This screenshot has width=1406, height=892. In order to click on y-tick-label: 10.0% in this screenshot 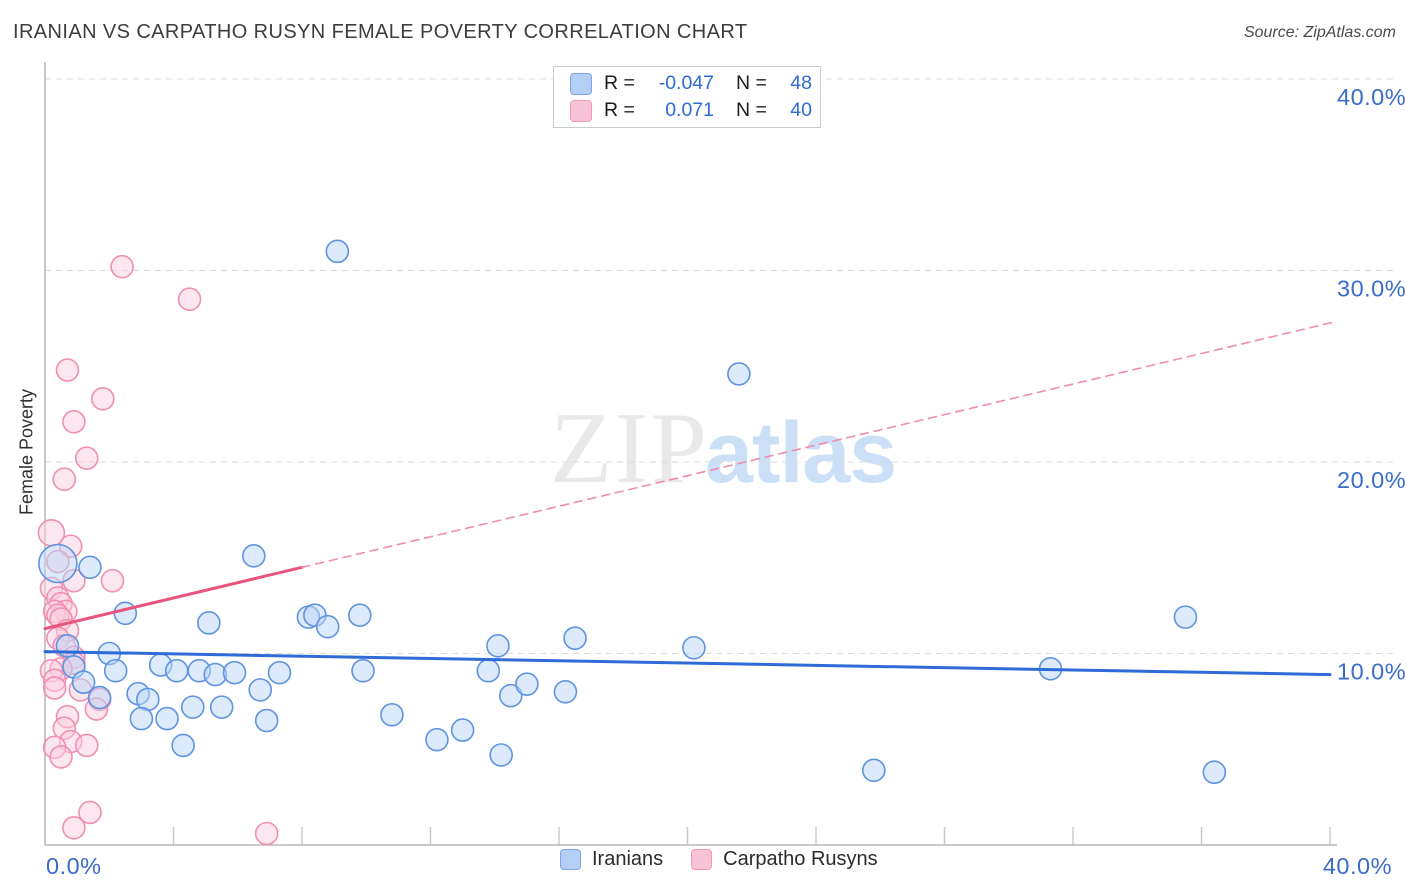, I will do `click(1371, 672)`.